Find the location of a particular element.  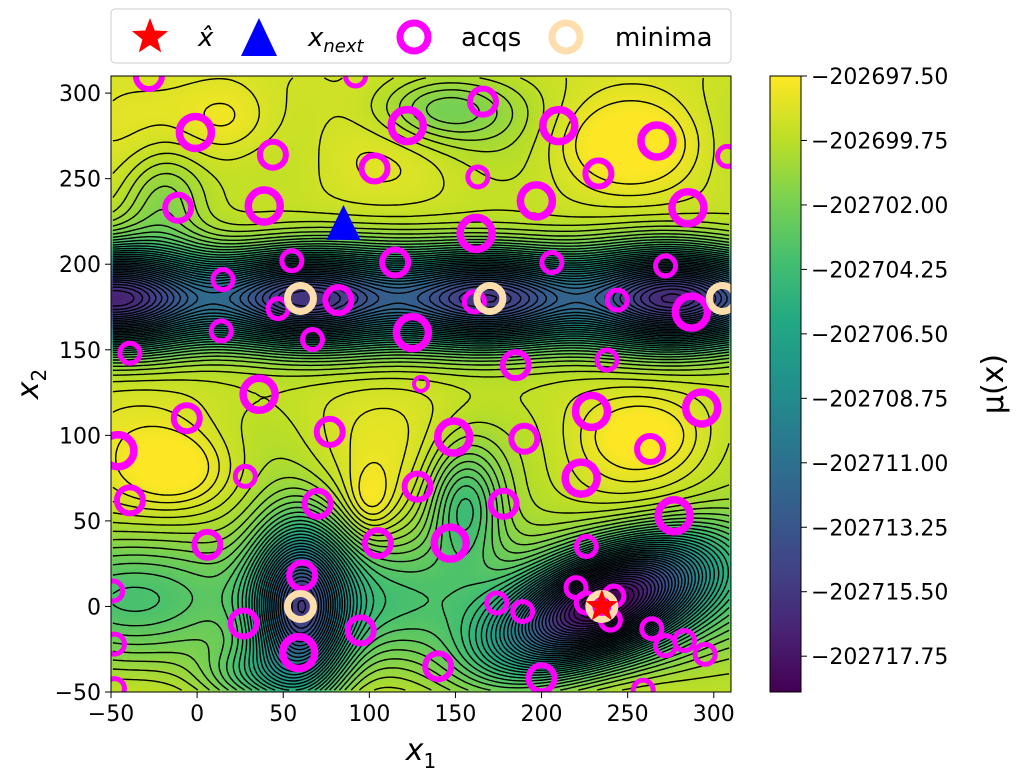

triangle-marker-icon is located at coordinates (259, 37).